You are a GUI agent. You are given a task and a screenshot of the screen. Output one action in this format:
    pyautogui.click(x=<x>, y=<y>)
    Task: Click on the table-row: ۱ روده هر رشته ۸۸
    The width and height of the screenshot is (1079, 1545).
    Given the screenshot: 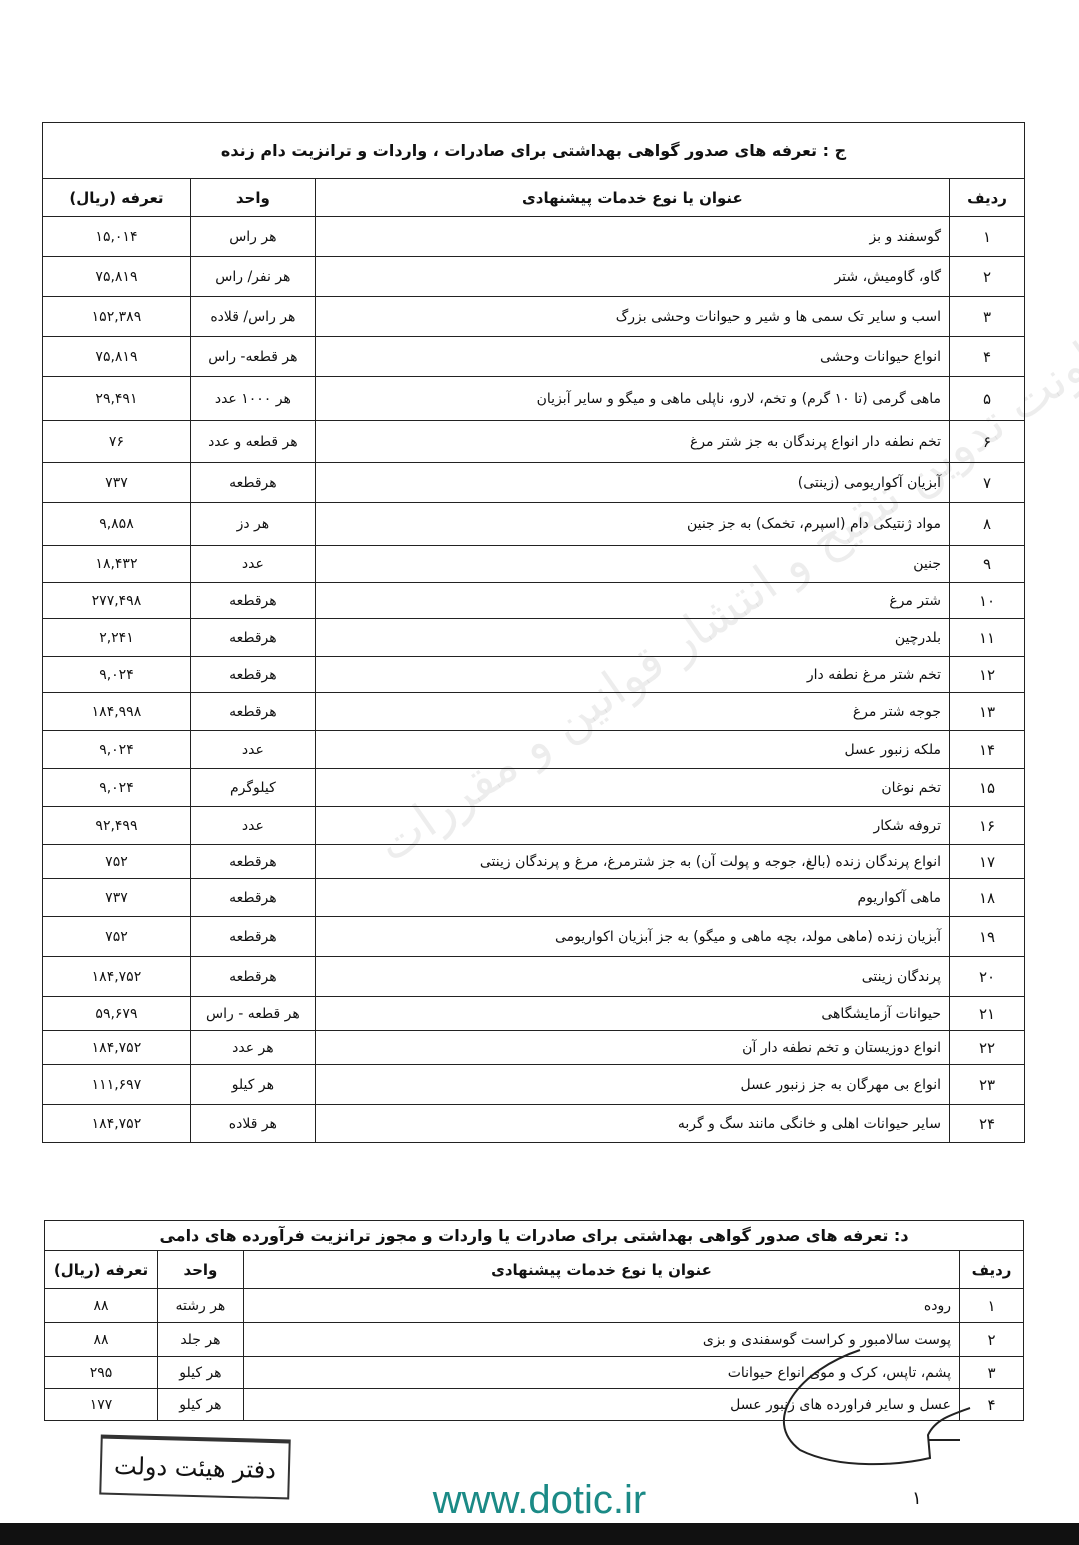 What is the action you would take?
    pyautogui.click(x=534, y=1305)
    